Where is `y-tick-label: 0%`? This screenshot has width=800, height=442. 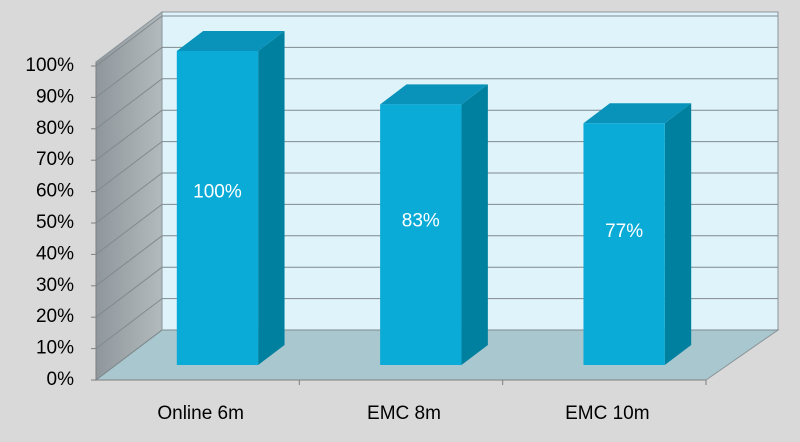 y-tick-label: 0% is located at coordinates (61, 379).